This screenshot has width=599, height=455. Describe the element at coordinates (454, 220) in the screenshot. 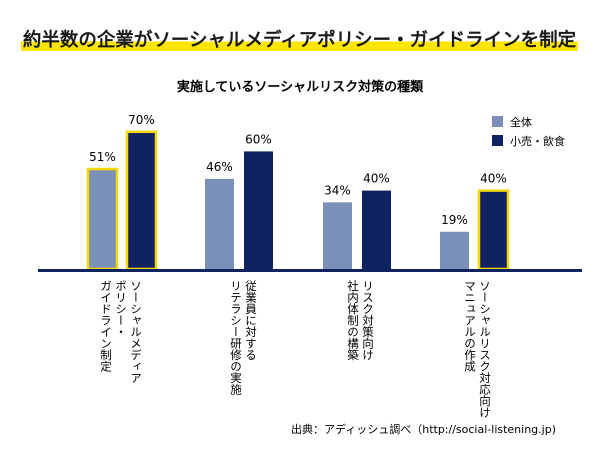

I see `data-label-overall-4: 19%` at that location.